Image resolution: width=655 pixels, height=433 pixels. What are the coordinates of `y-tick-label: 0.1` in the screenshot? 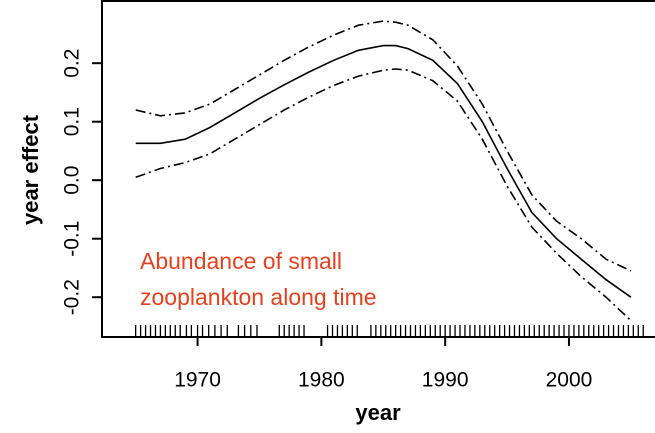 It's located at (72, 121).